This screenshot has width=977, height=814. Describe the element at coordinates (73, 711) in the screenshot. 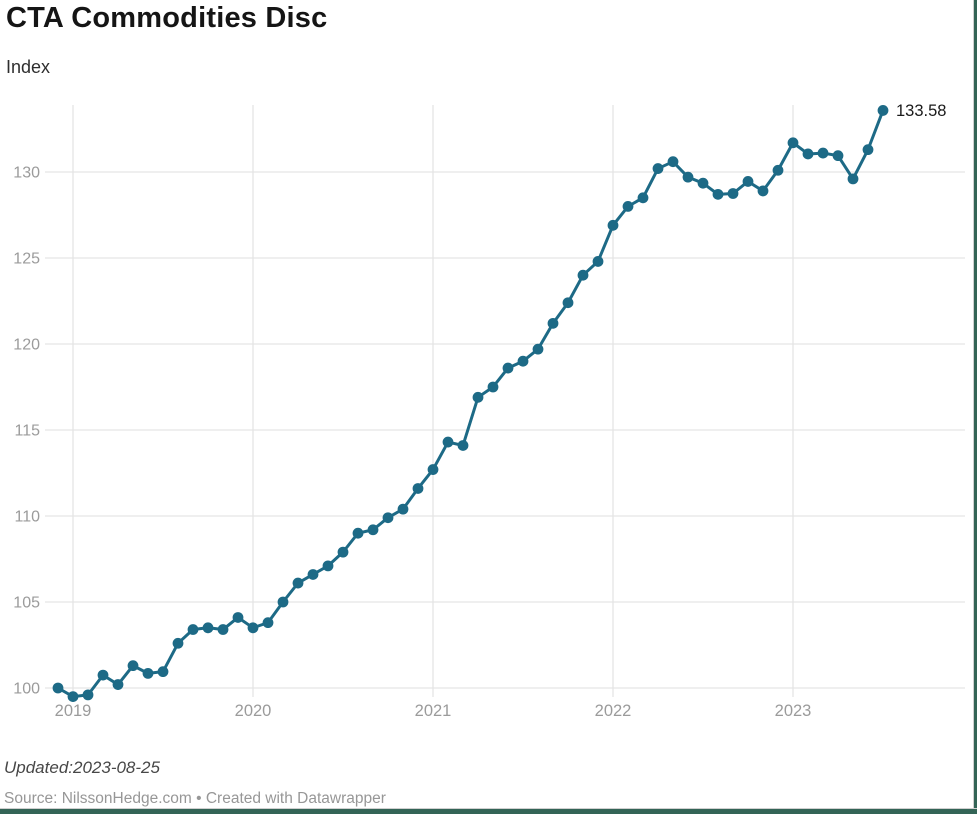

I see `svg-text: 2019` at that location.